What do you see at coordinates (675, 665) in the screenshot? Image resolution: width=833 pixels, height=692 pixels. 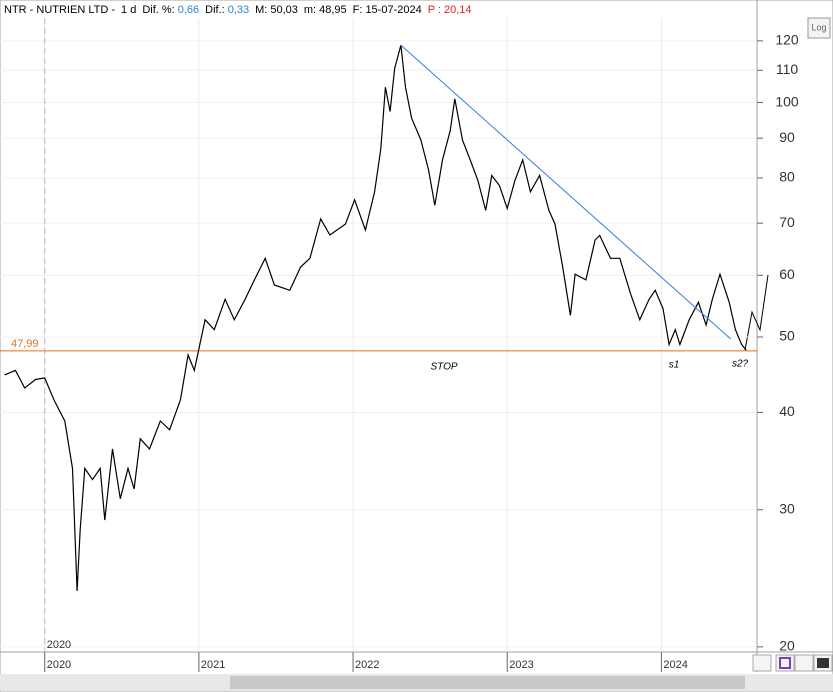 I see `x-tick-label: 2024` at bounding box center [675, 665].